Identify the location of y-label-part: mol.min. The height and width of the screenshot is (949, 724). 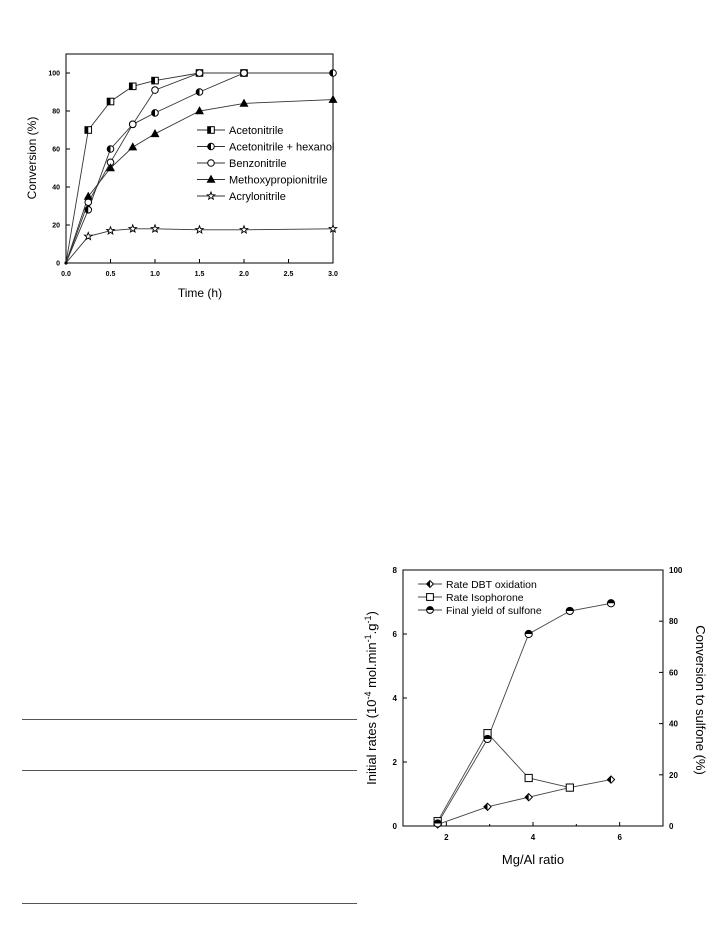
(371, 666).